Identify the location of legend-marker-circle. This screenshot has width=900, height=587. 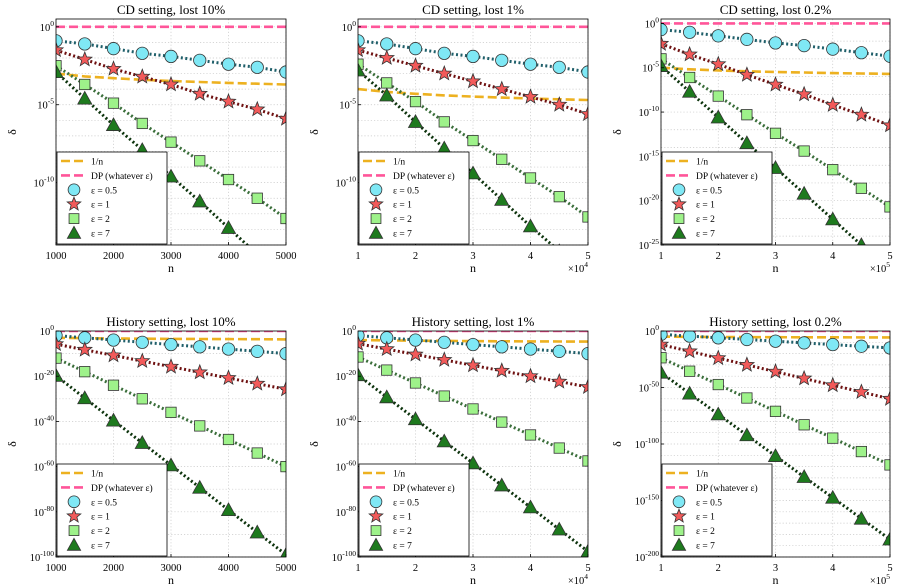
(376, 502).